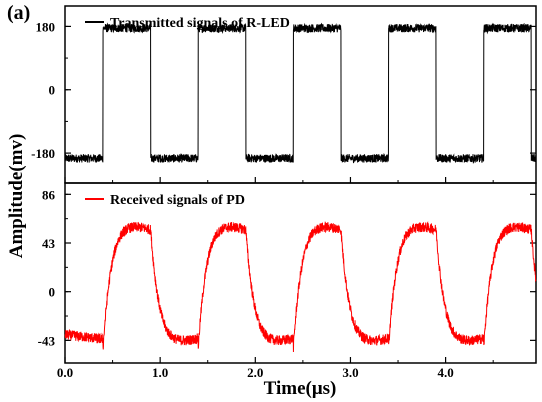 The width and height of the screenshot is (542, 402). What do you see at coordinates (200, 23) in the screenshot?
I see `top-legend-label: Transmitted signals of R-LED` at bounding box center [200, 23].